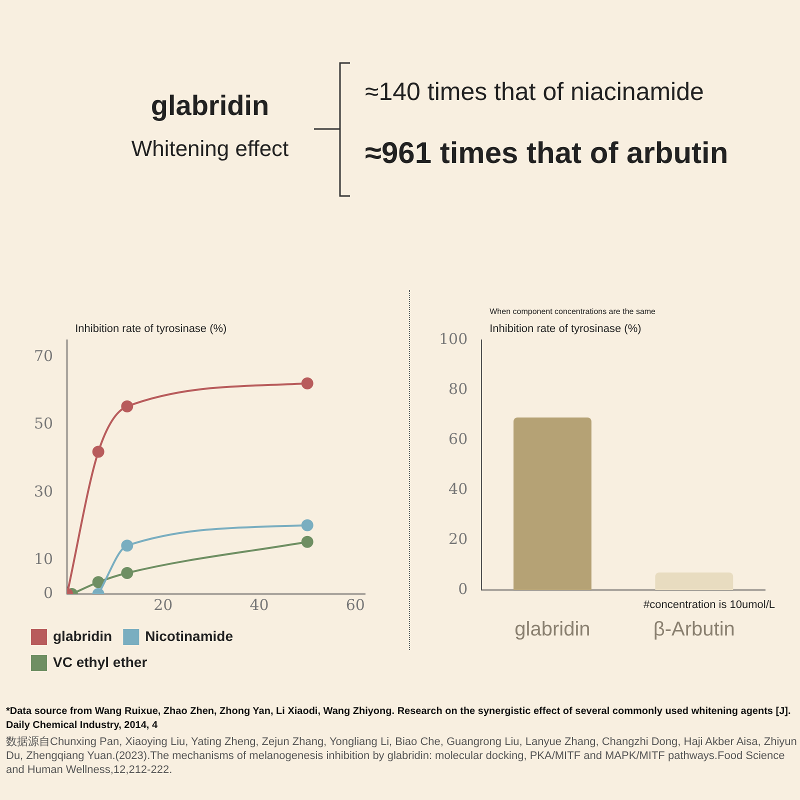 This screenshot has height=800, width=800. I want to click on y-tick-label: 40, so click(458, 489).